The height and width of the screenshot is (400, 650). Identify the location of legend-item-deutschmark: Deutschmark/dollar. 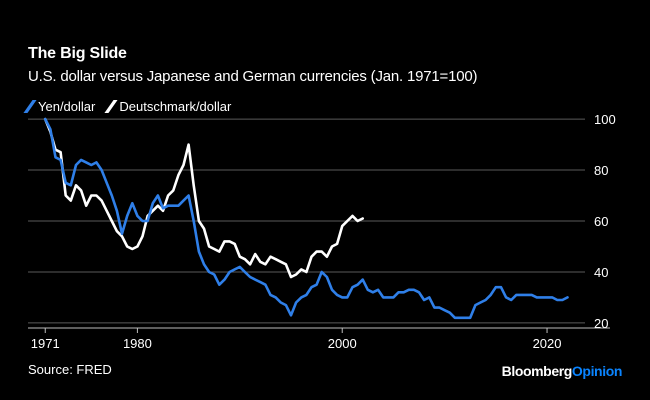
(168, 106).